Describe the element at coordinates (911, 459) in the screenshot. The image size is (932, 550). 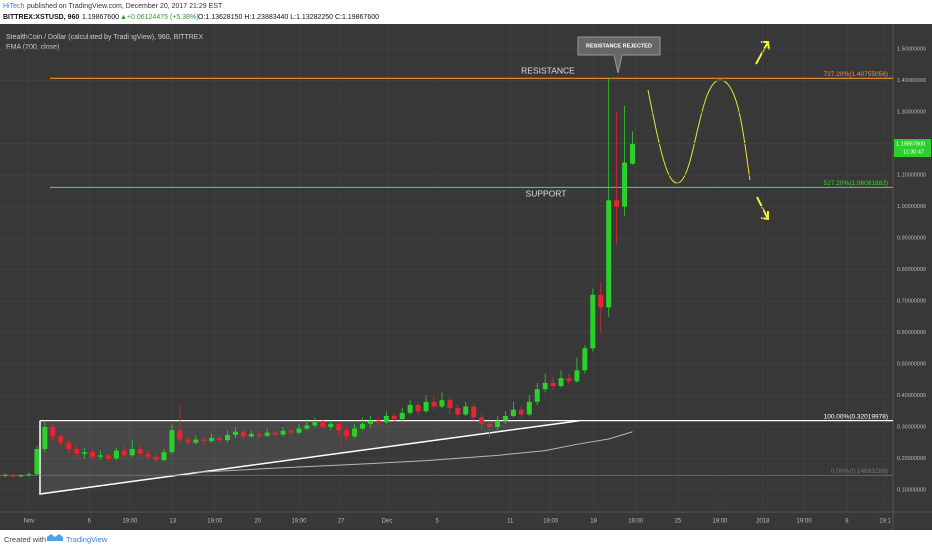
I see `y-tick-label: 0.20000000` at that location.